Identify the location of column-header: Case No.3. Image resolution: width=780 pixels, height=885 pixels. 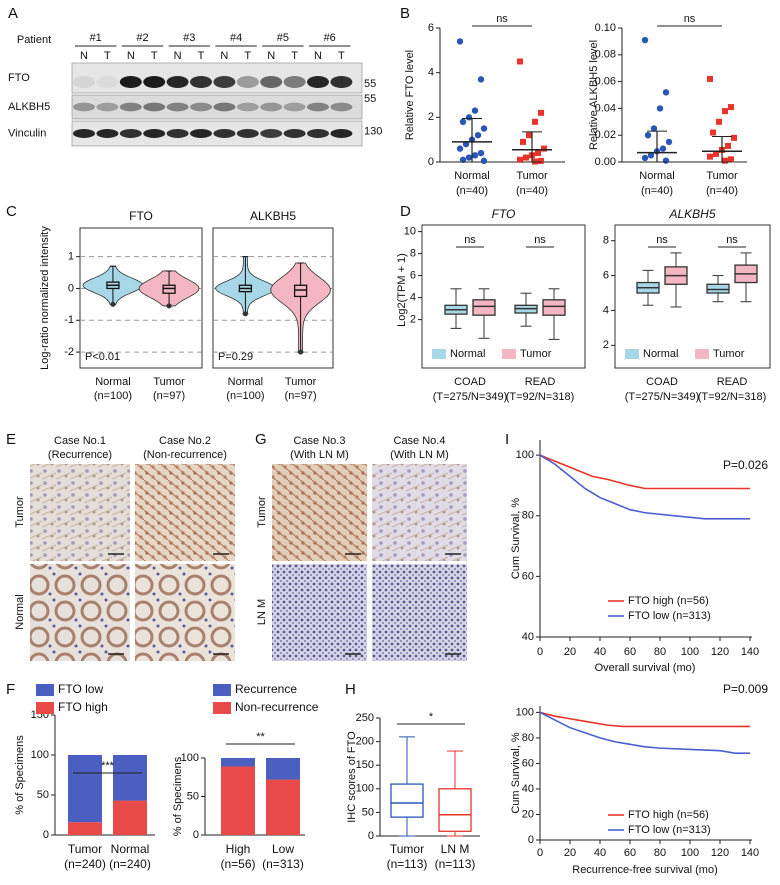
(320, 441).